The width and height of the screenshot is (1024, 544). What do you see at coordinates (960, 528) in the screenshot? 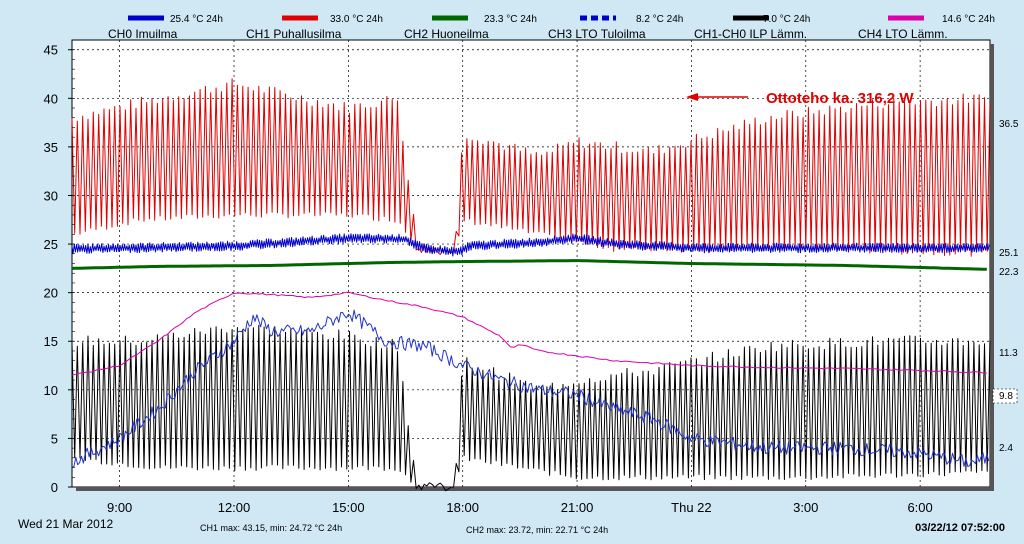
I see `footer-timestamp: 03/22/12 07:52:00` at bounding box center [960, 528].